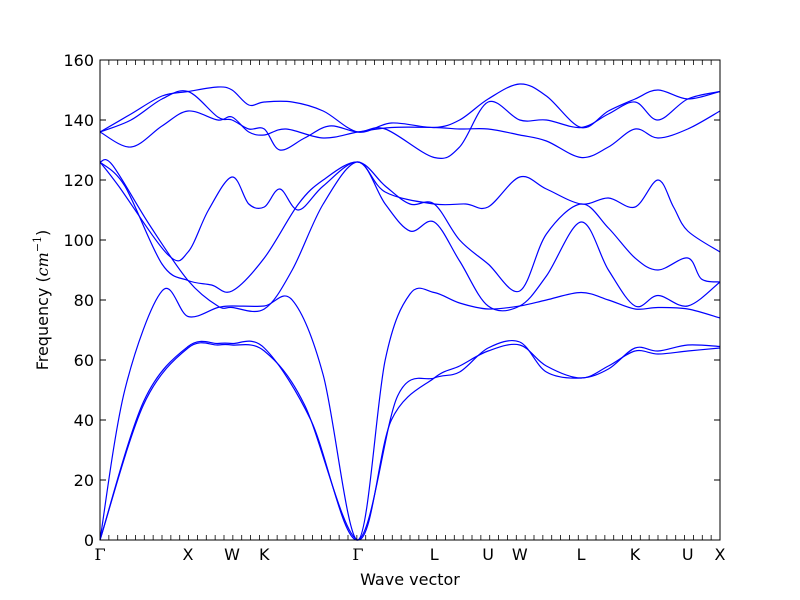  What do you see at coordinates (635, 554) in the screenshot?
I see `x-tick-label-9: K` at bounding box center [635, 554].